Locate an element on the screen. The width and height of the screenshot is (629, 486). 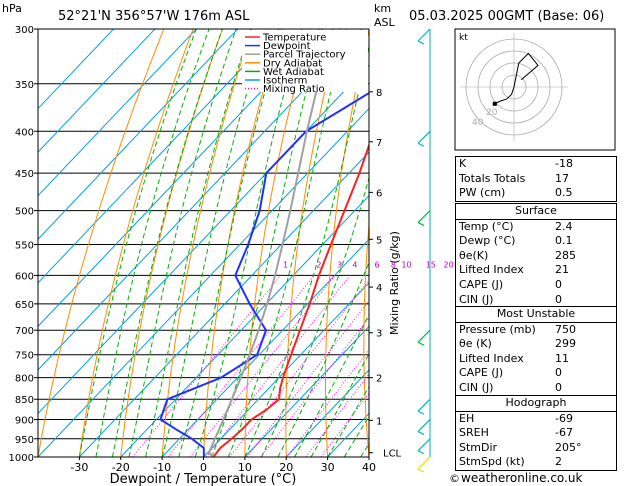
index-row: EH -69 is located at coordinates (536, 419).